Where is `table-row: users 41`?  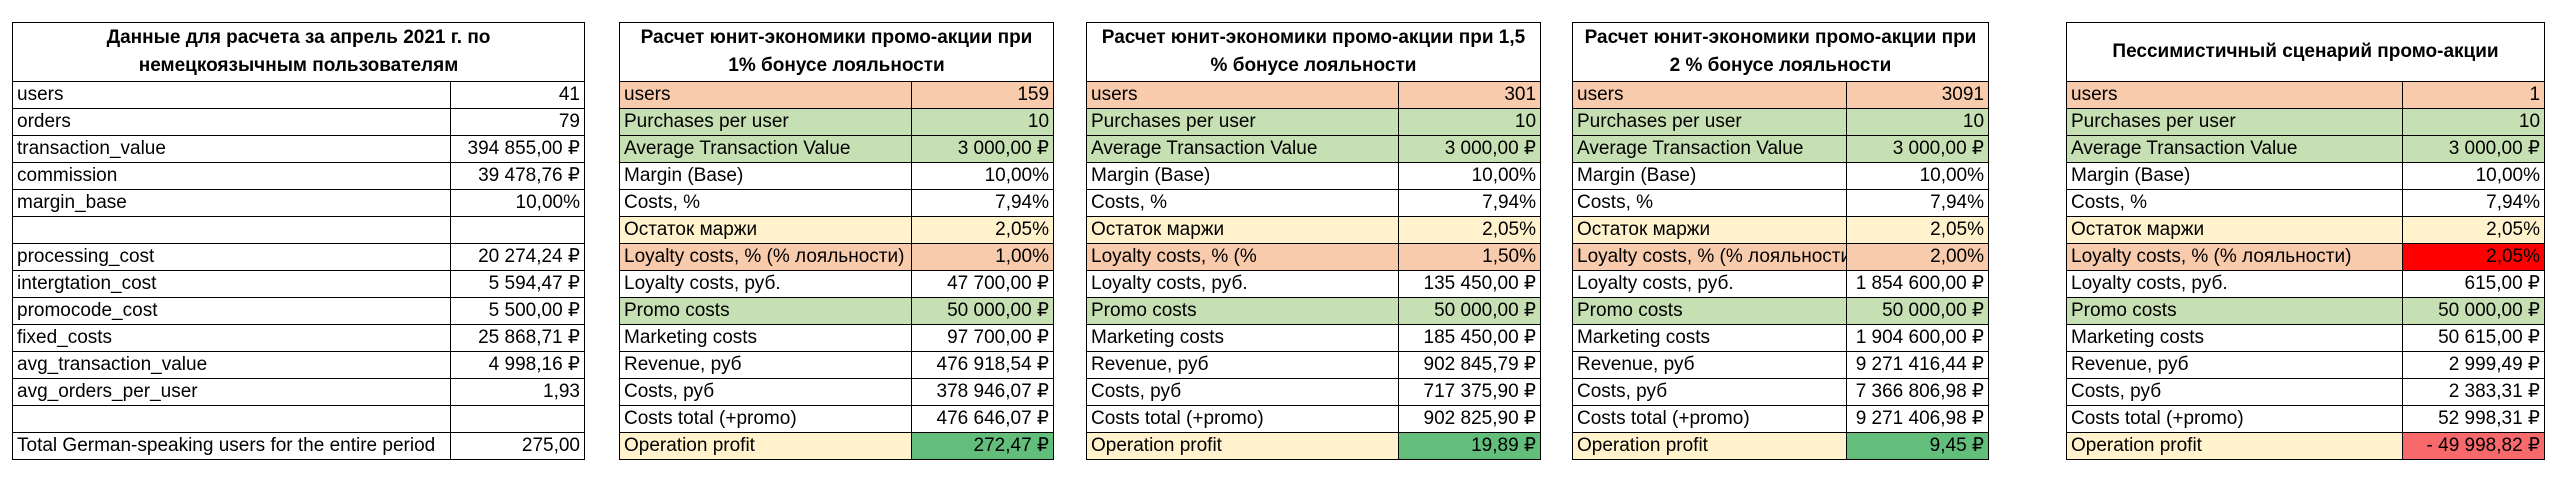
table-row: users 41 is located at coordinates (298, 95).